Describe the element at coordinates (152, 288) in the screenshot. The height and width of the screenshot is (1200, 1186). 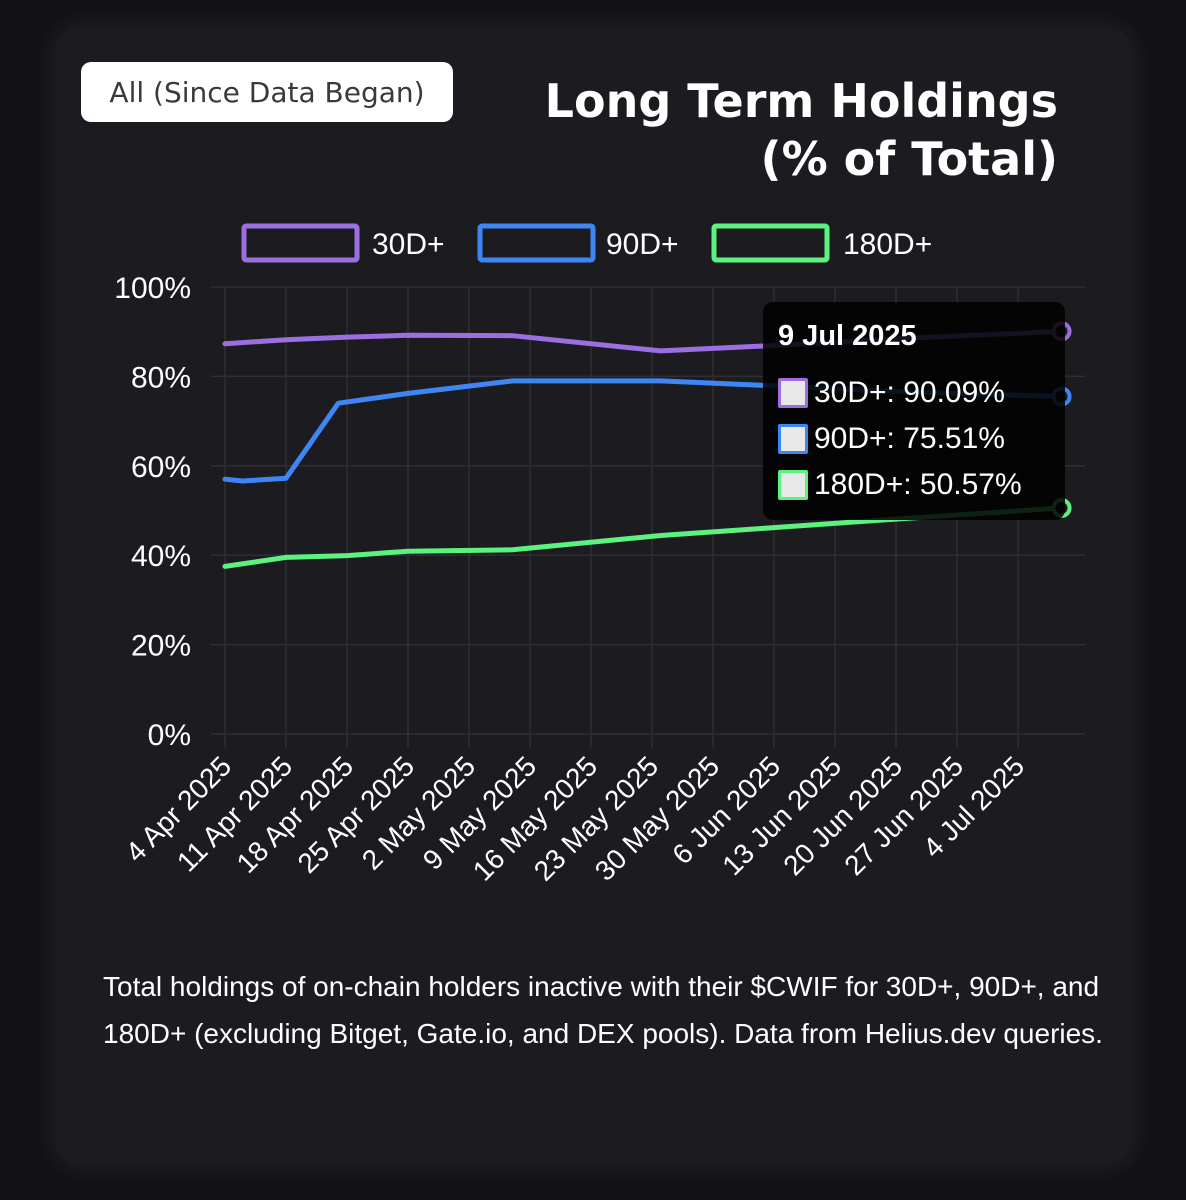
I see `y-tick-label: 100%` at that location.